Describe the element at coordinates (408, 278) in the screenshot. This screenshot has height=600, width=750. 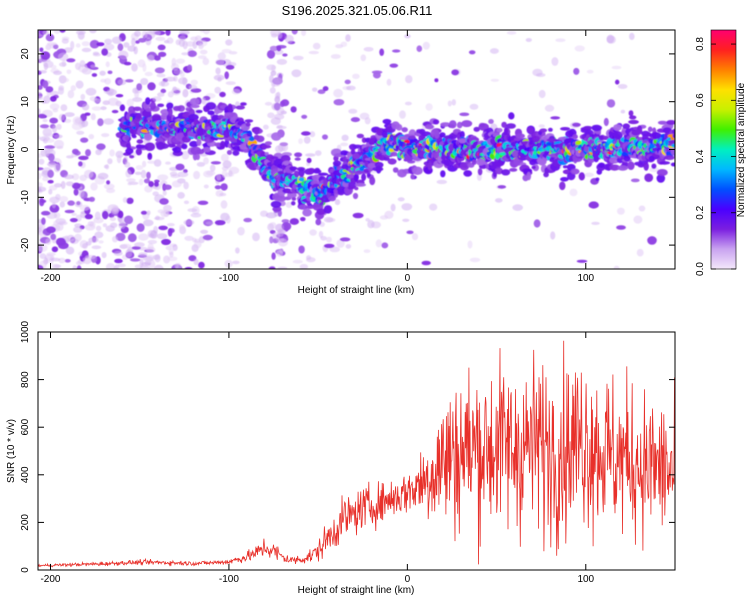
I see `x-tick-label: 0` at that location.